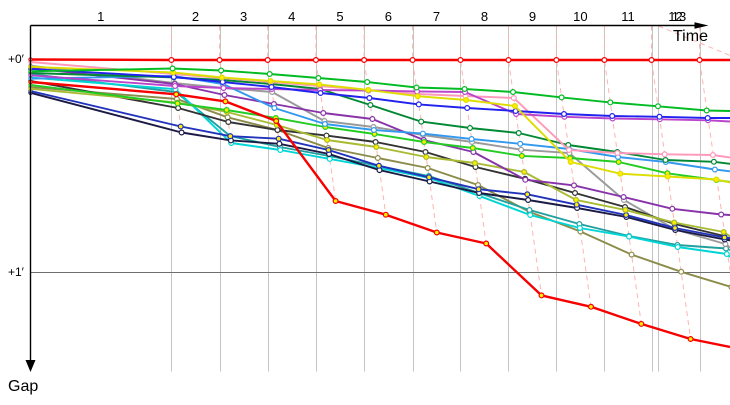  I want to click on svg-text: 11, so click(628, 16).